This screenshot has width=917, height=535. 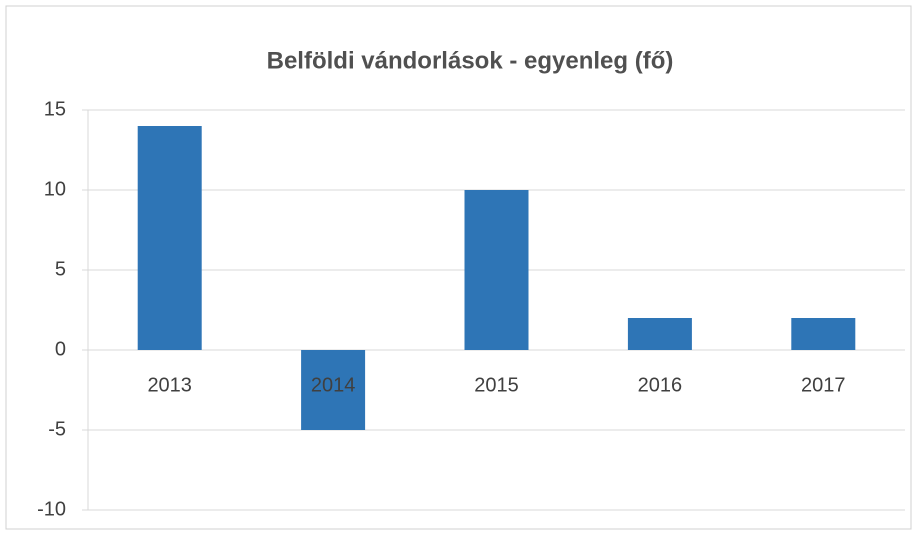 I want to click on x-tick-label: 2015, so click(x=496, y=385).